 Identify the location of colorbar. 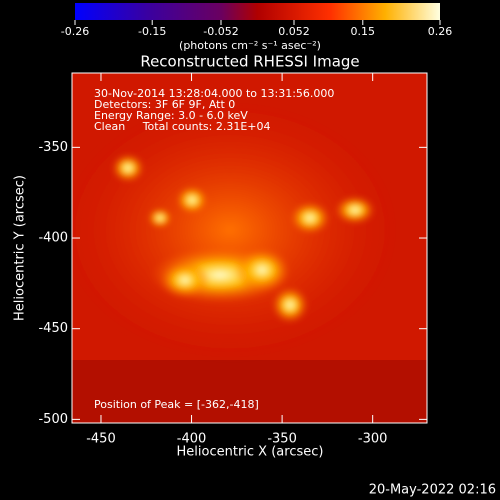
(257, 11).